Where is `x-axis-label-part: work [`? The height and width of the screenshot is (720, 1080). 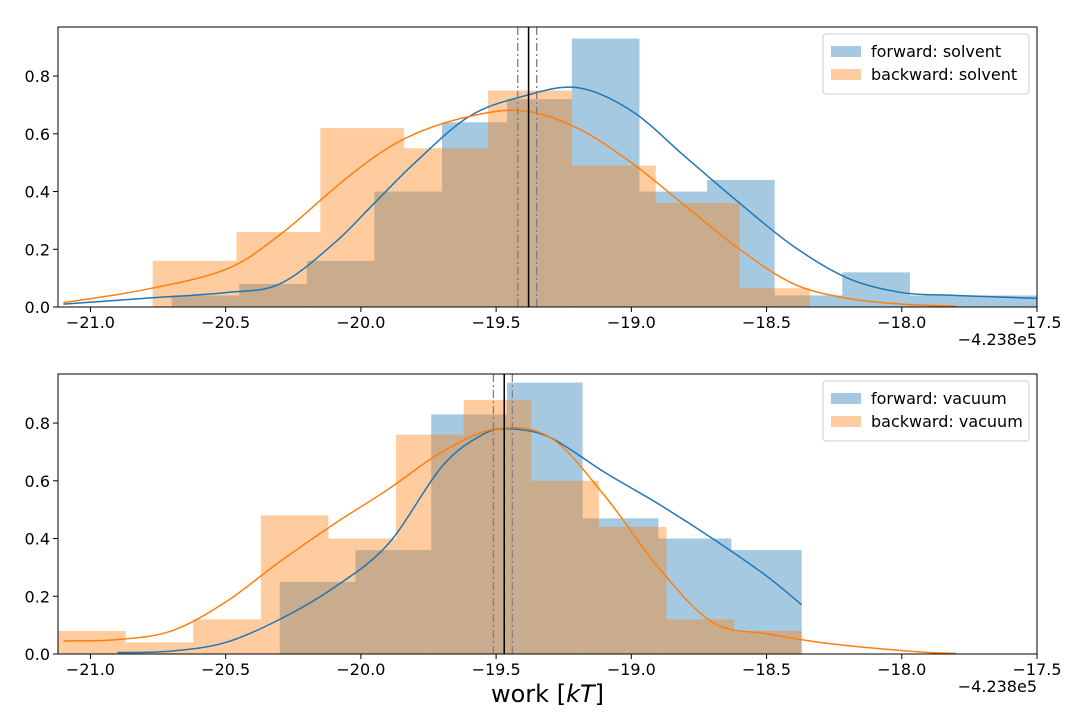 x-axis-label-part: work [ is located at coordinates (528, 694).